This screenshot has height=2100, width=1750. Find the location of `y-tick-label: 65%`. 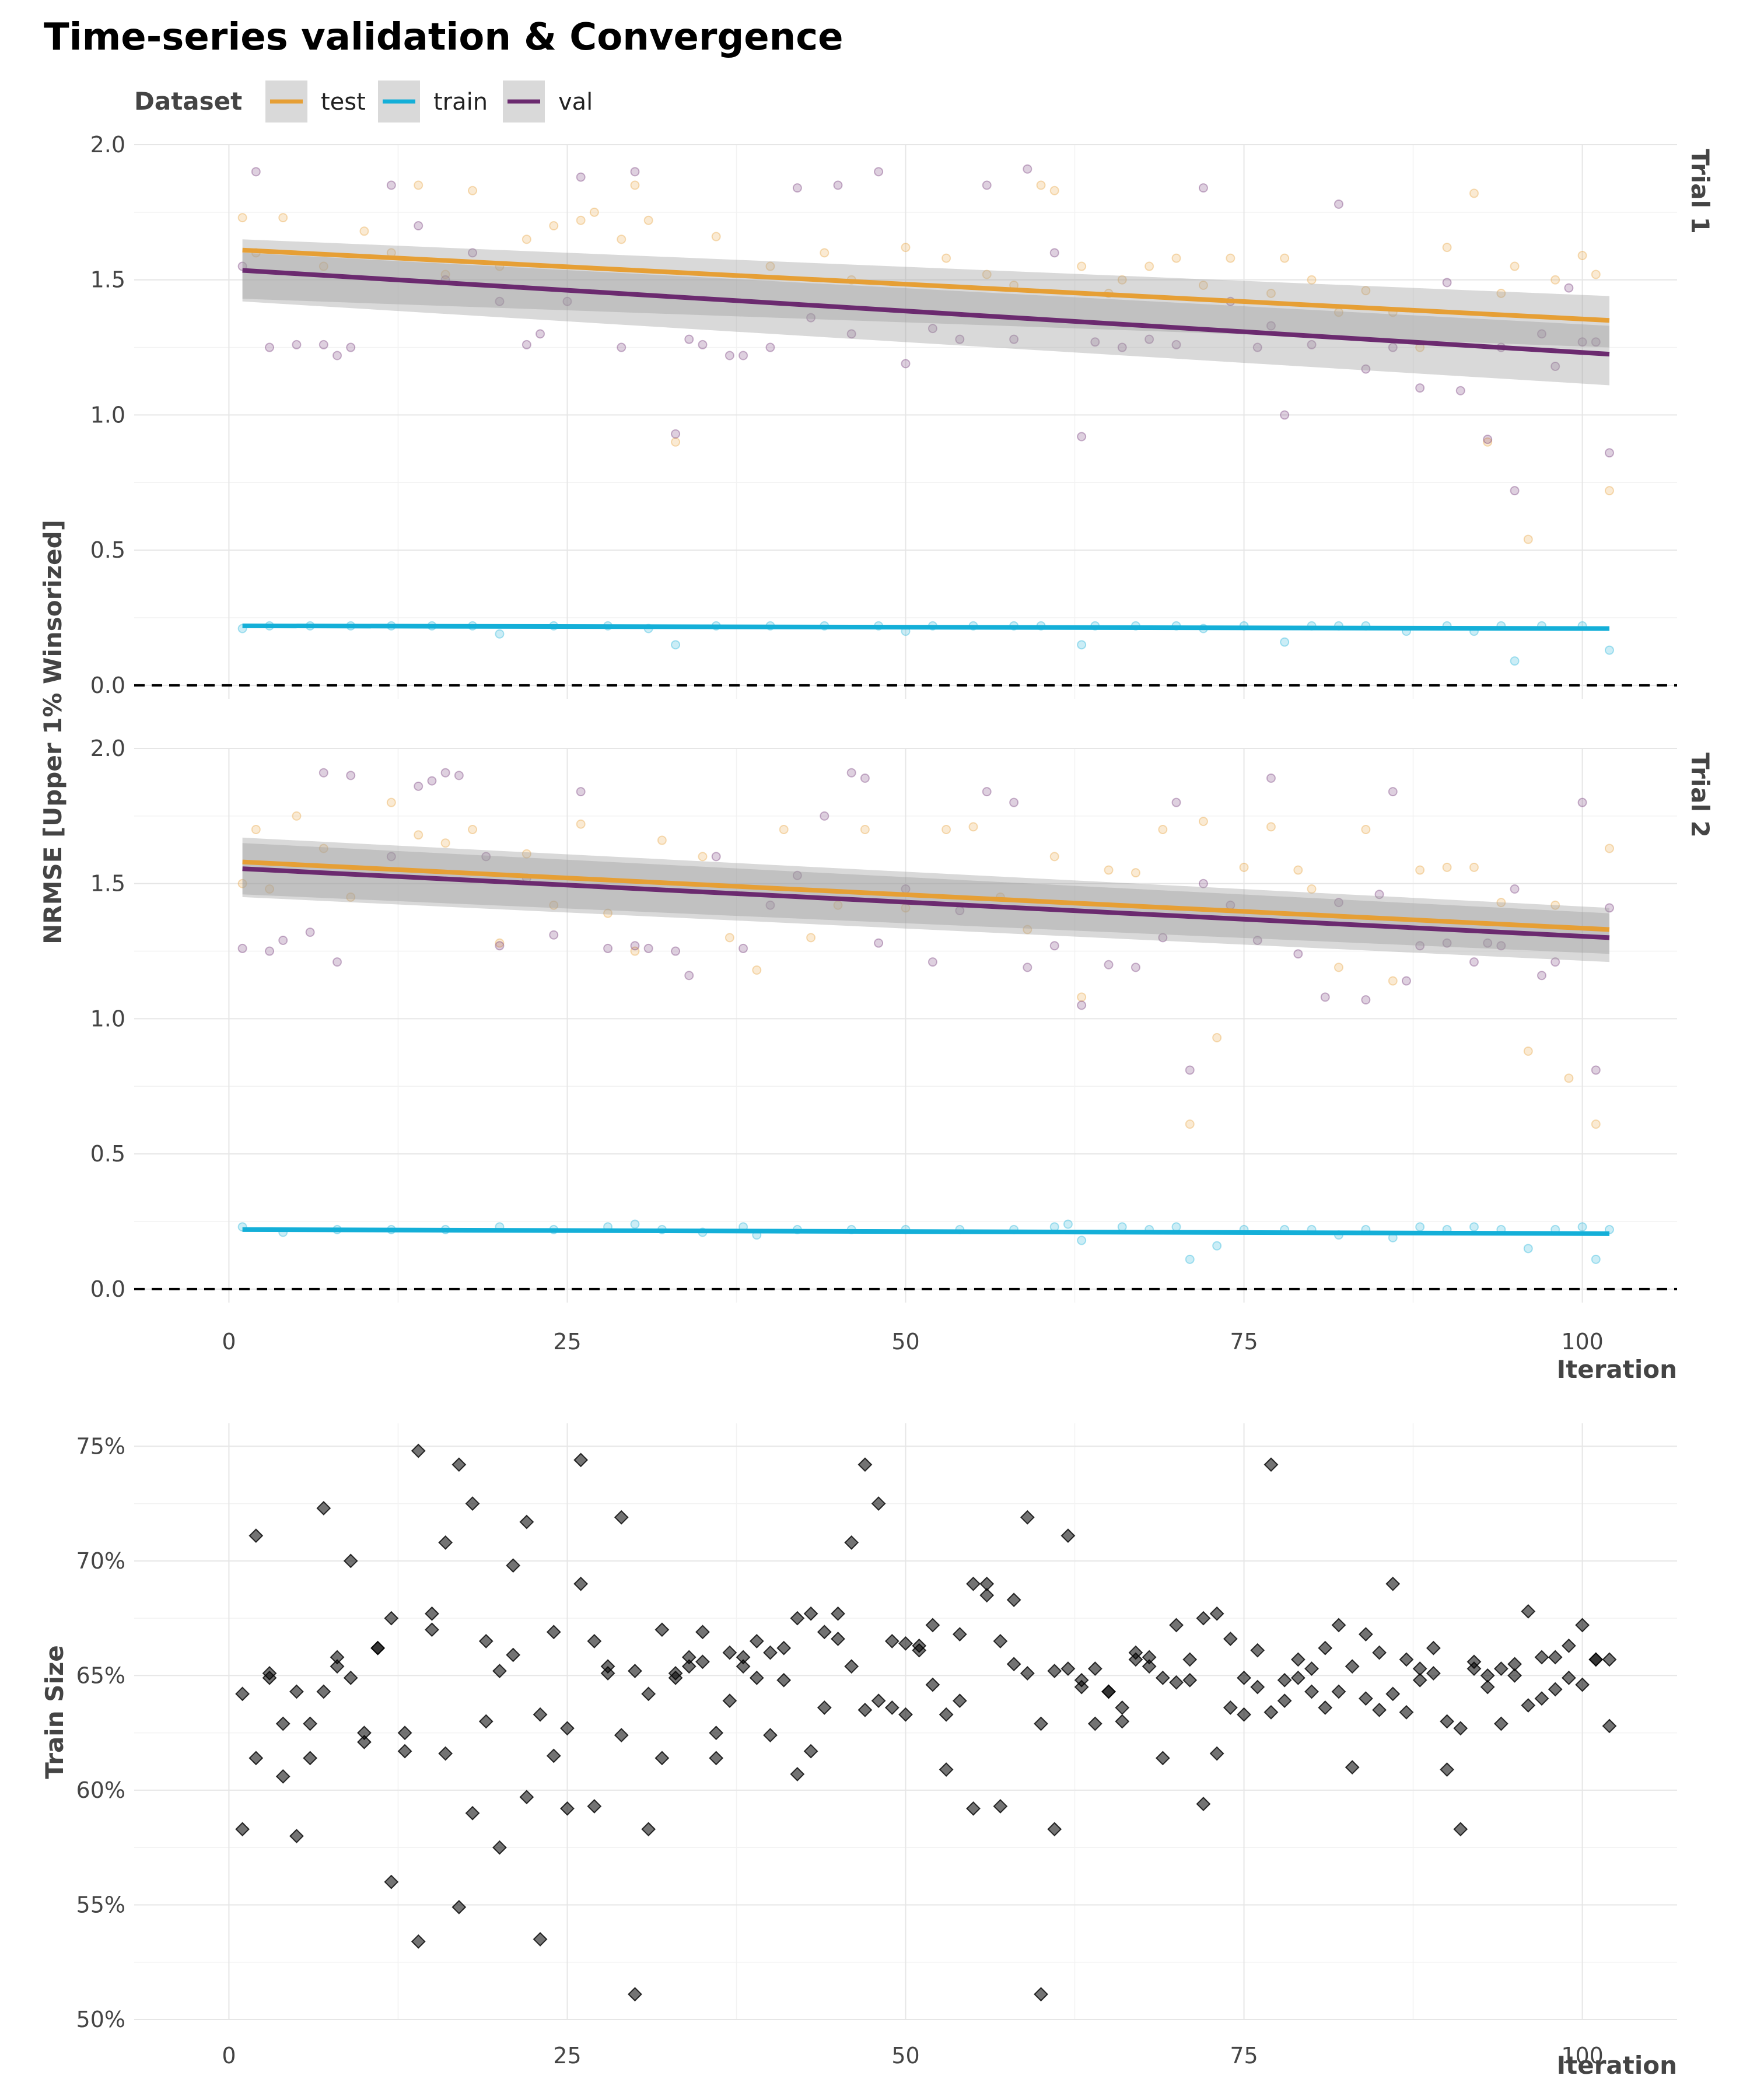

y-tick-label: 65% is located at coordinates (100, 1675).